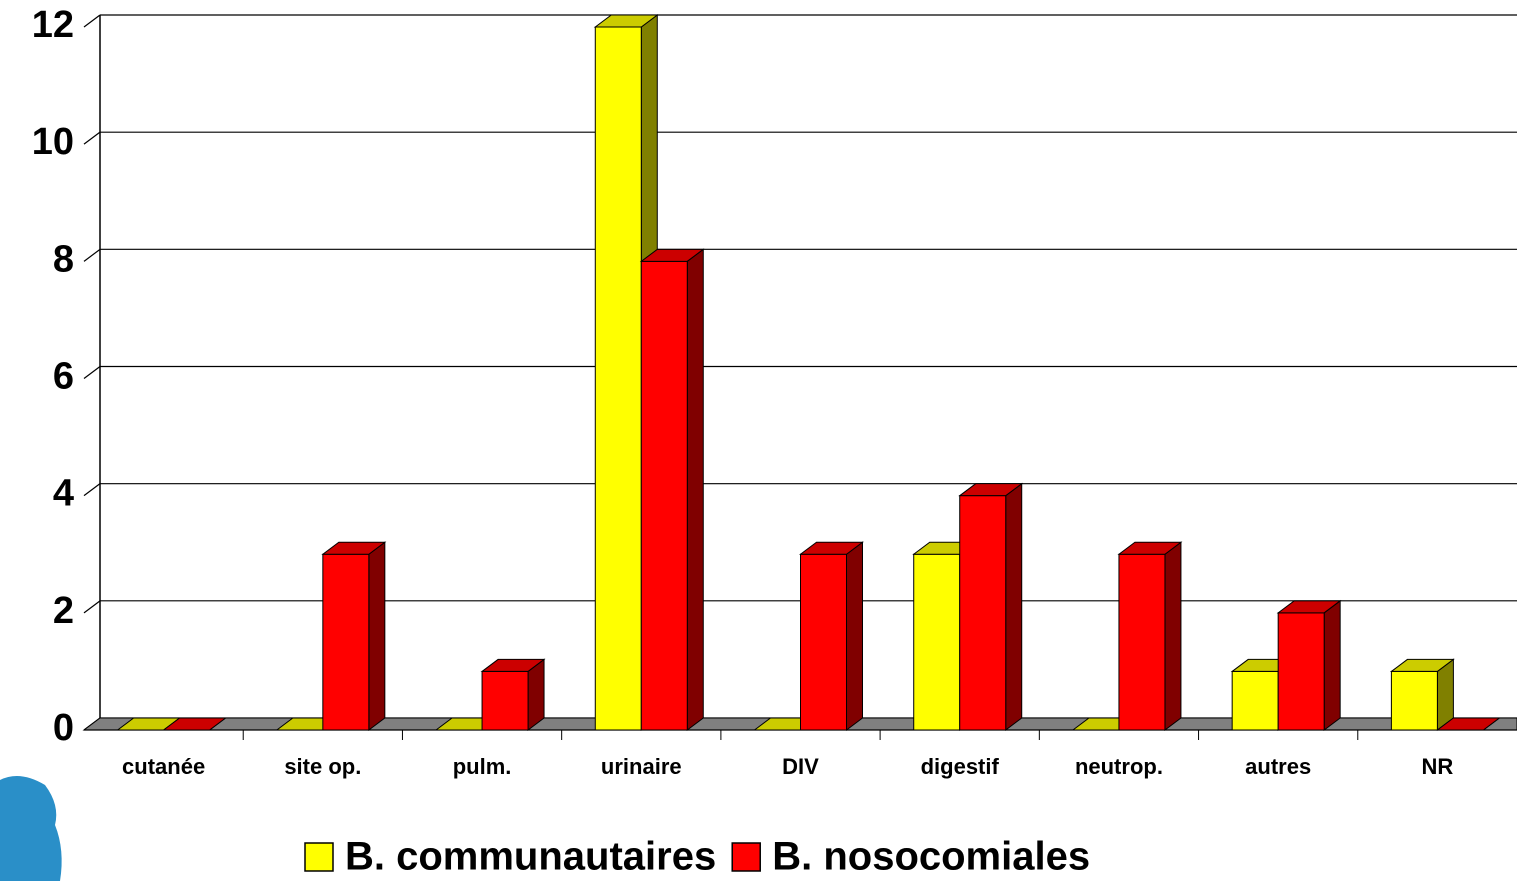  Describe the element at coordinates (960, 766) in the screenshot. I see `x-tick-label: digestif` at that location.